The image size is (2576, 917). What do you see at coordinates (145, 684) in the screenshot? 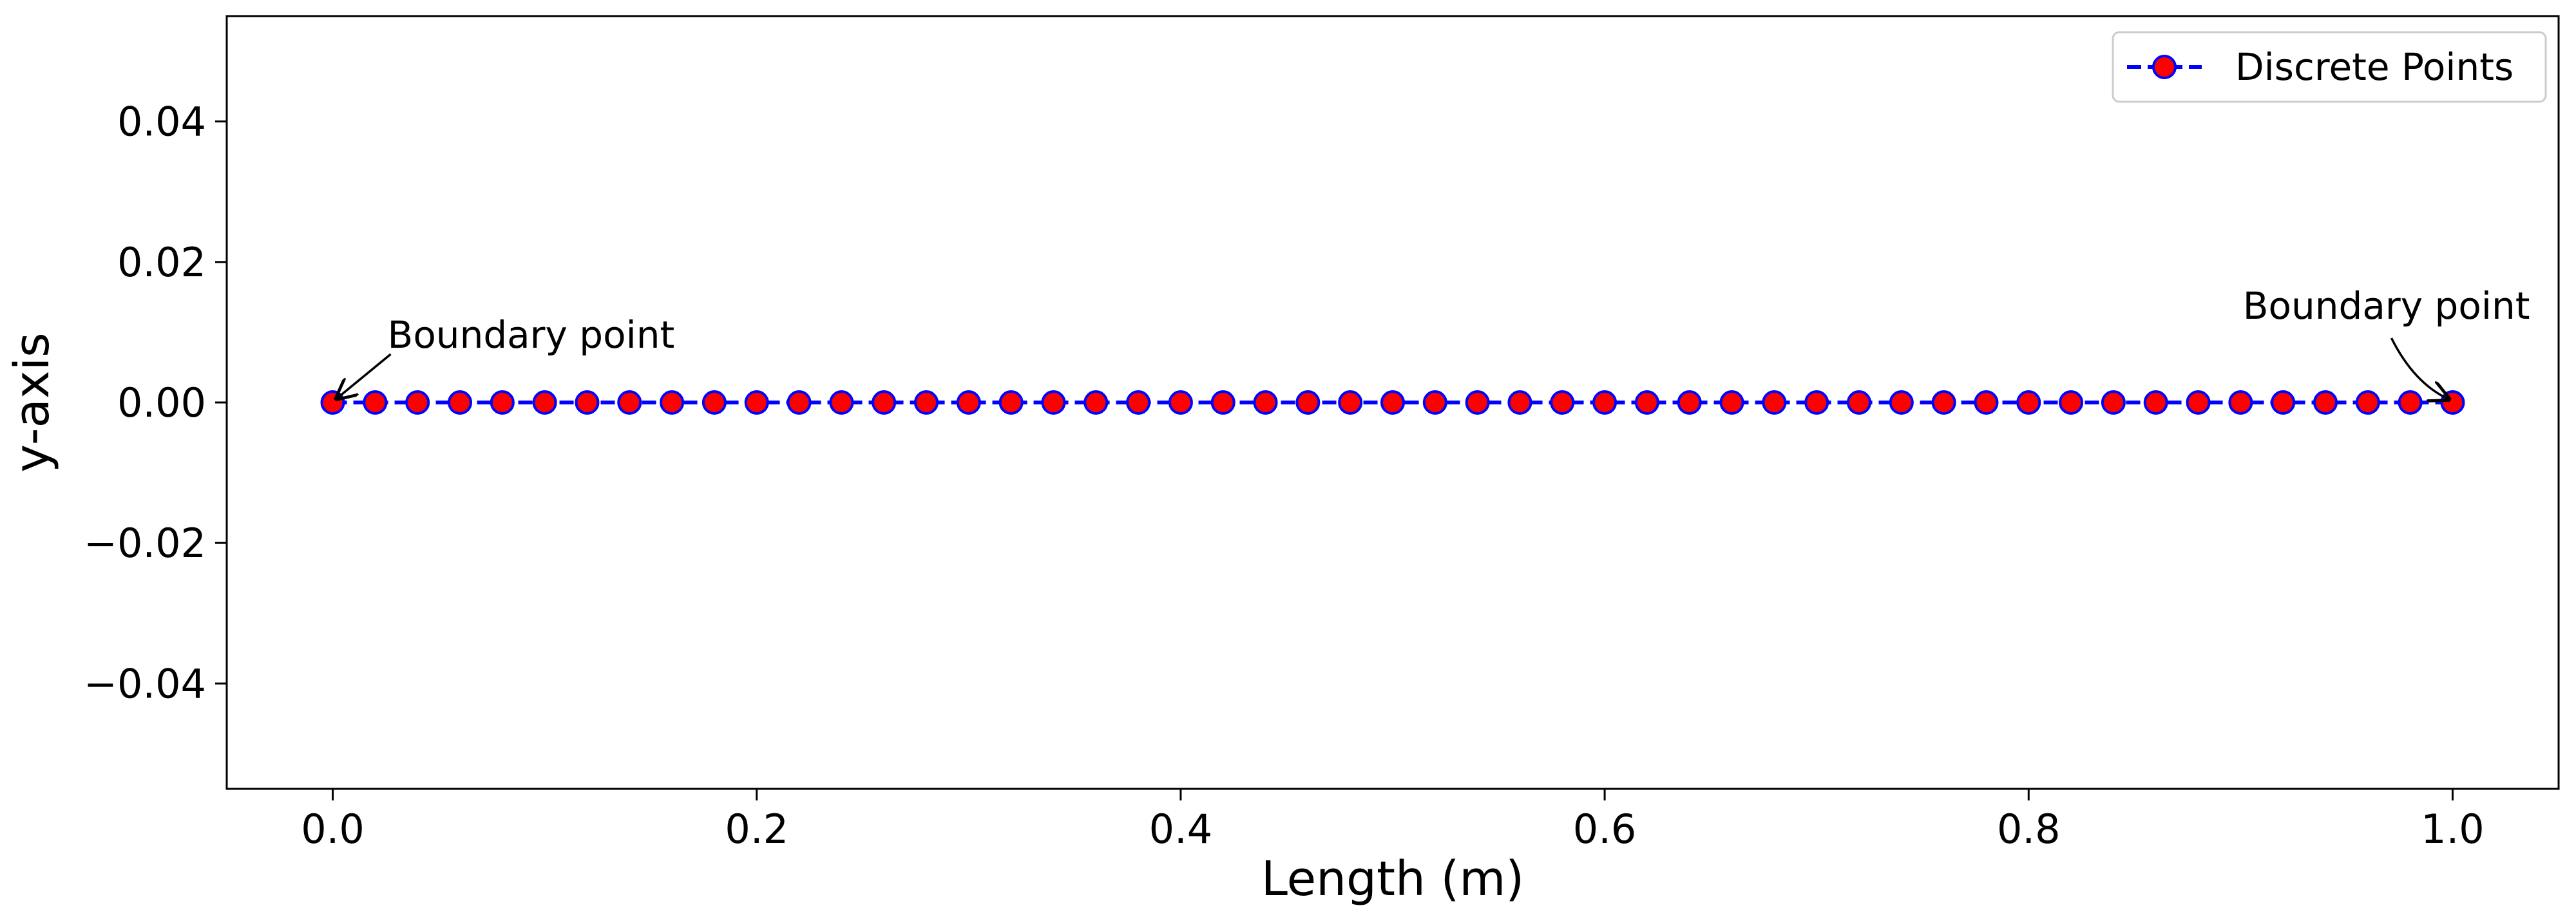
I see `y-tick-label: −0.04` at bounding box center [145, 684].